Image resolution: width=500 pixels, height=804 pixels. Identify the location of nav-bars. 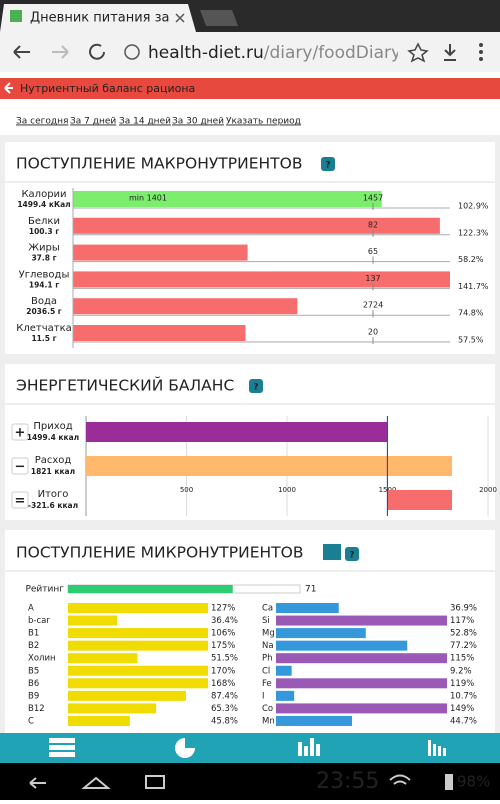
(309, 747).